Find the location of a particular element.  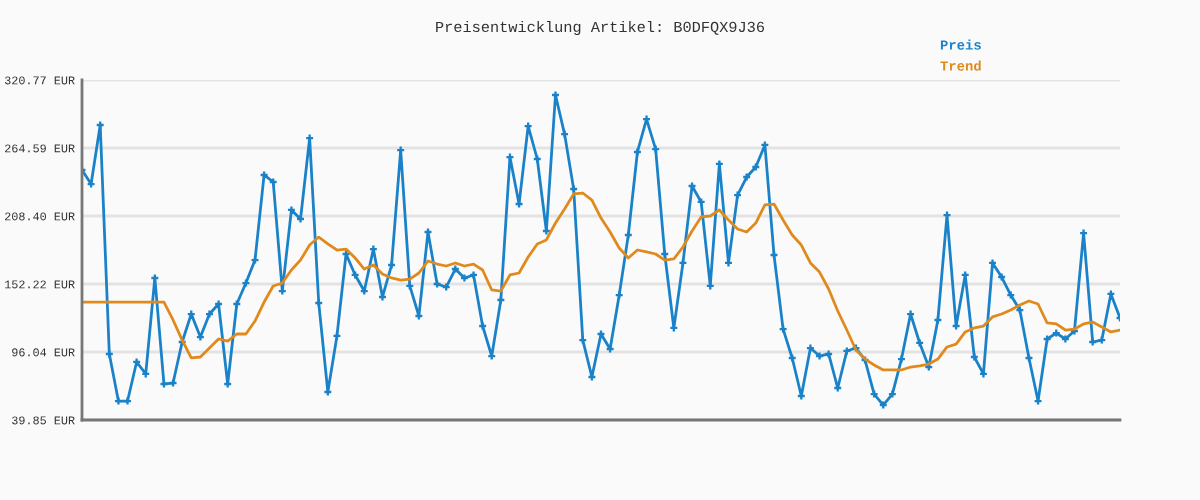

y-tick-label: 264.59 EUR is located at coordinates (40, 148).